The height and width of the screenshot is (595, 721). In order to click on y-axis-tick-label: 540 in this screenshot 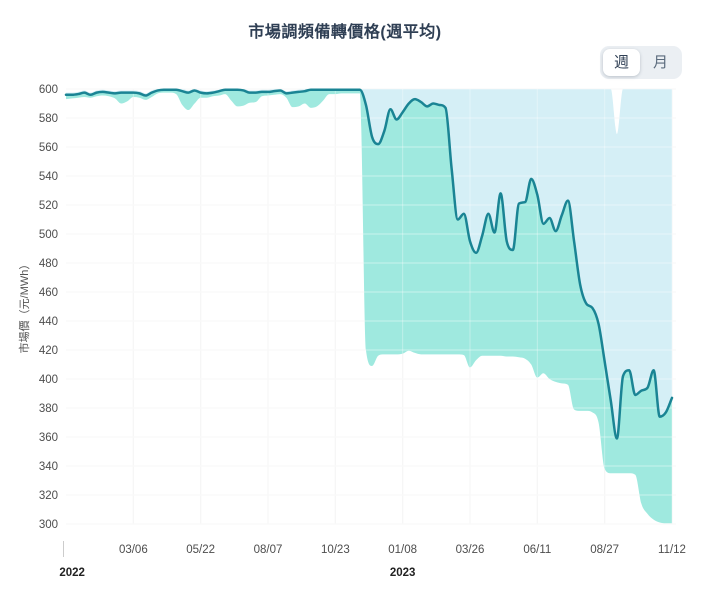, I will do `click(48, 177)`.